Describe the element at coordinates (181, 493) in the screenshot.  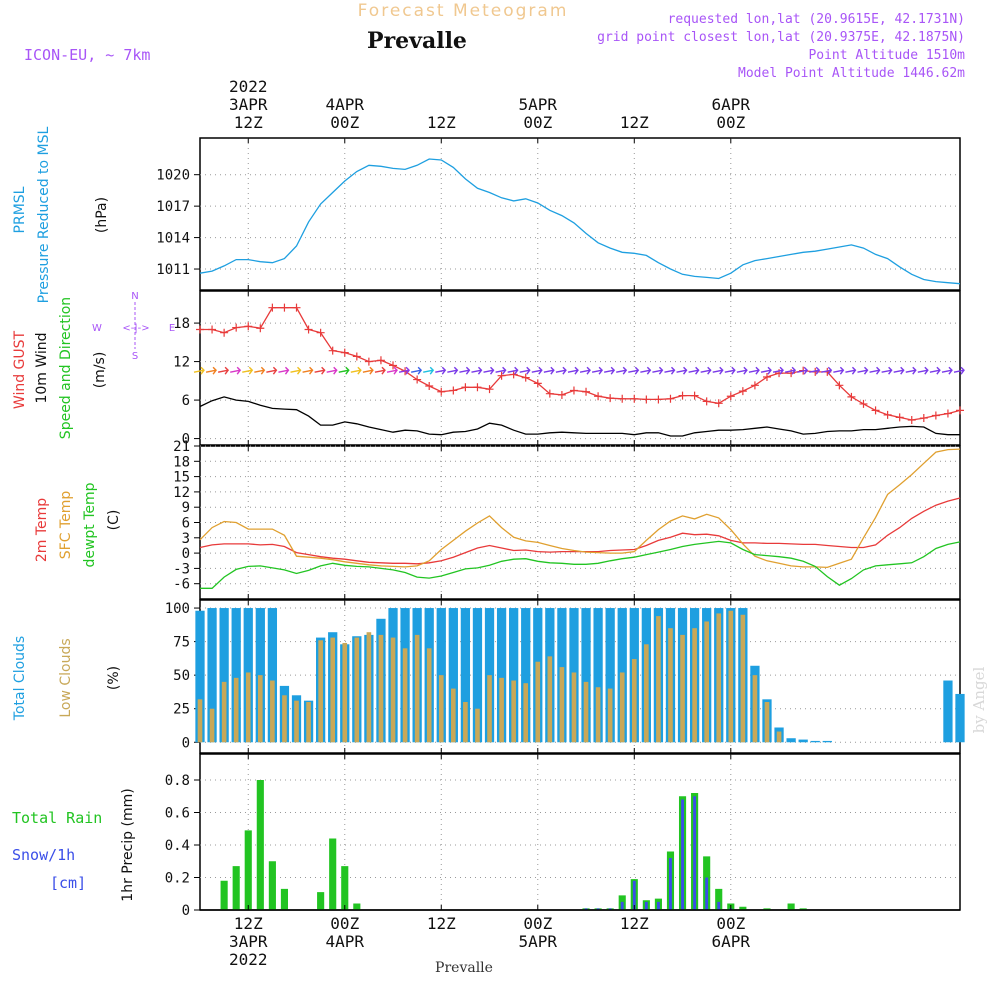
I see `y-tick-label: 12` at that location.